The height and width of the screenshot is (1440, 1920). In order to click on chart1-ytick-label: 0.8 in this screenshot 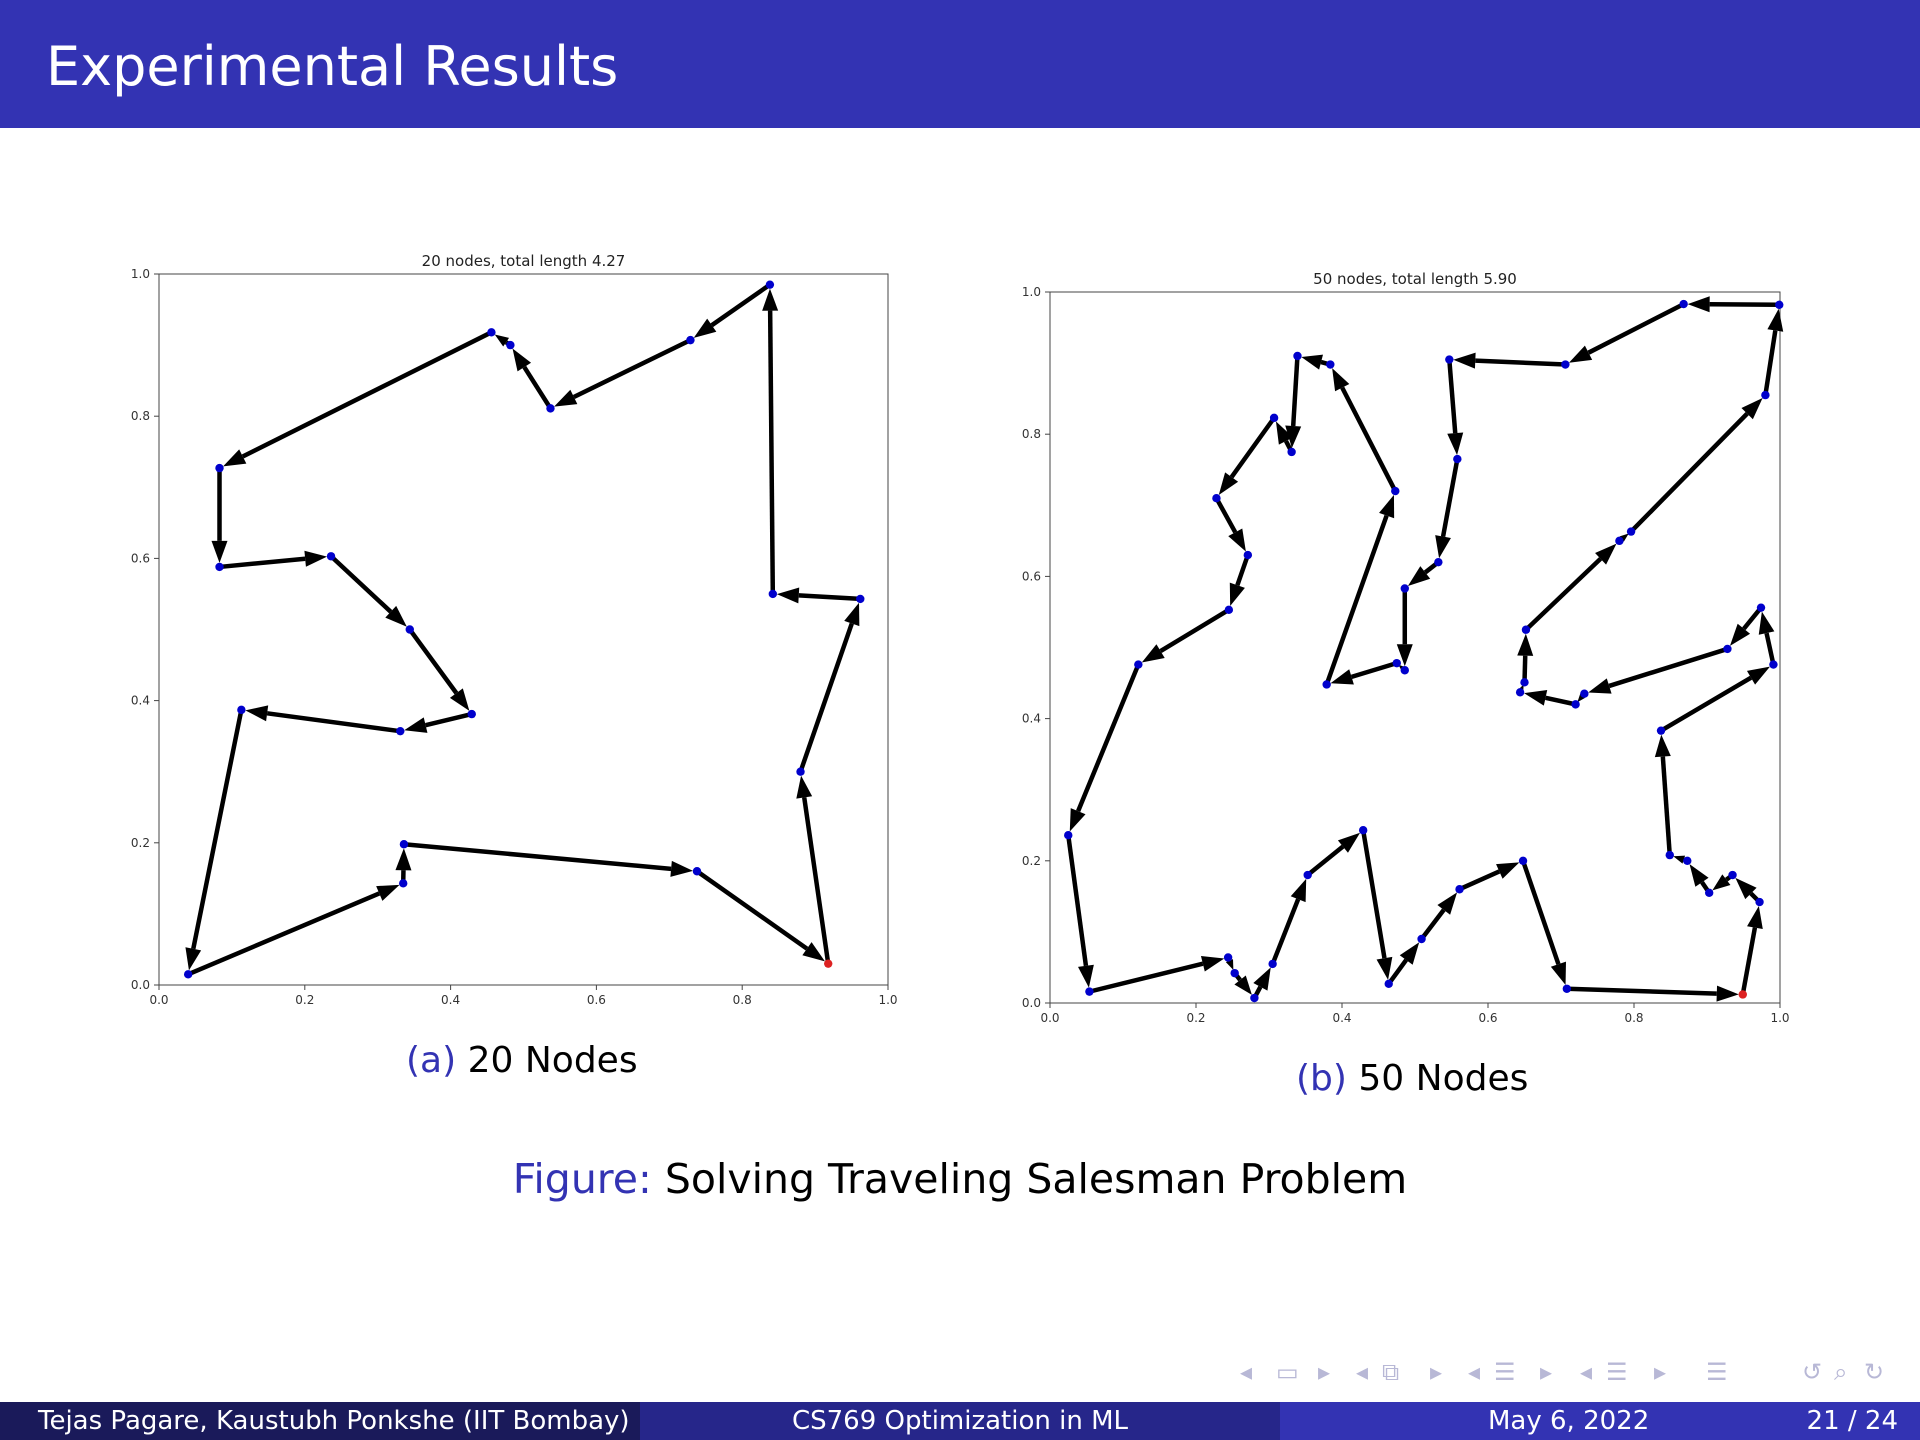, I will do `click(140, 416)`.